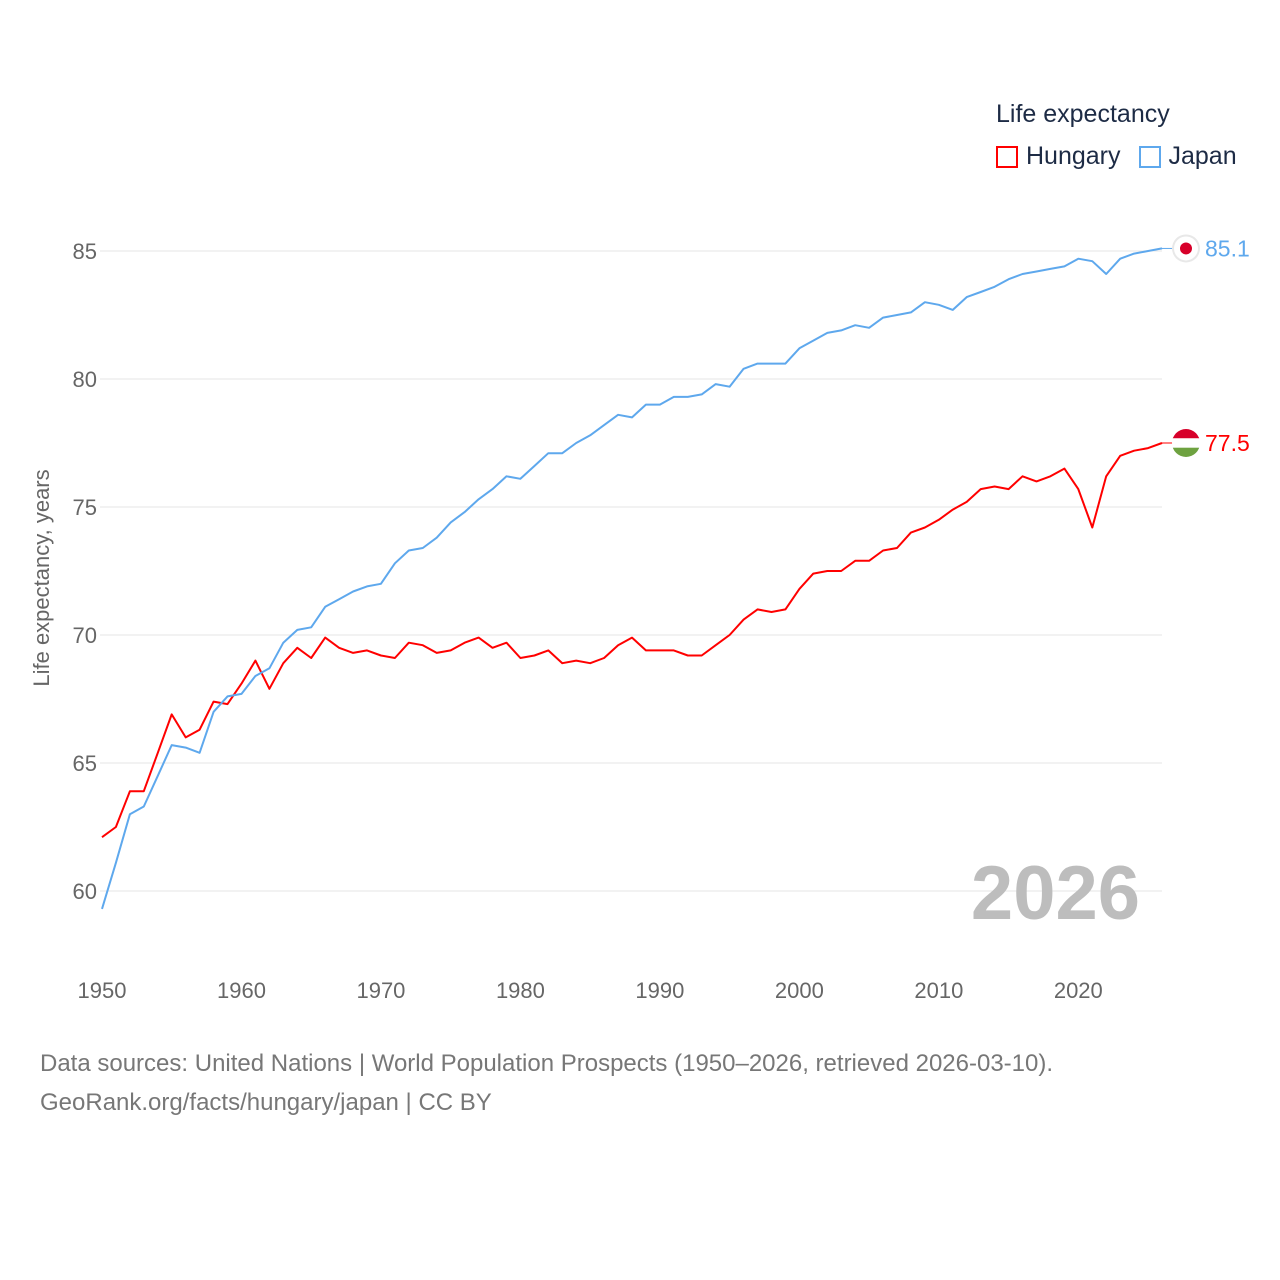 The image size is (1280, 1280). What do you see at coordinates (1055, 893) in the screenshot?
I see `current-year-label: 2026` at bounding box center [1055, 893].